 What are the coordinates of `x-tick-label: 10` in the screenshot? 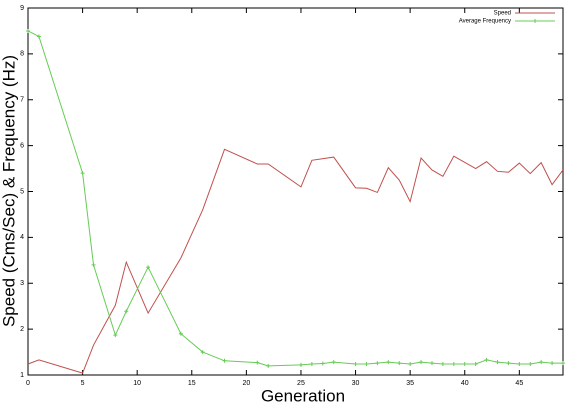 It's located at (137, 383).